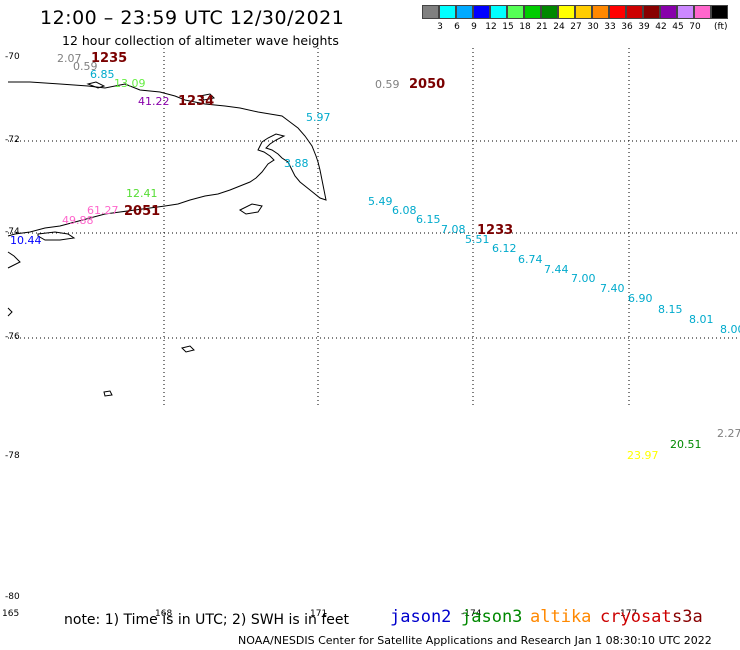 Image resolution: width=740 pixels, height=650 pixels. I want to click on scale-tick-label: 42, so click(661, 27).